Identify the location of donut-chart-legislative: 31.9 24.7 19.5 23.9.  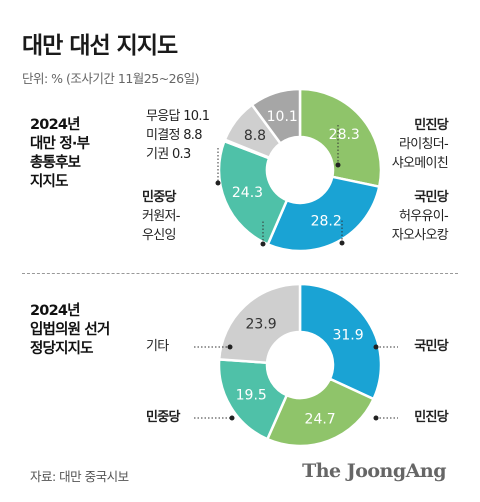
(300, 365).